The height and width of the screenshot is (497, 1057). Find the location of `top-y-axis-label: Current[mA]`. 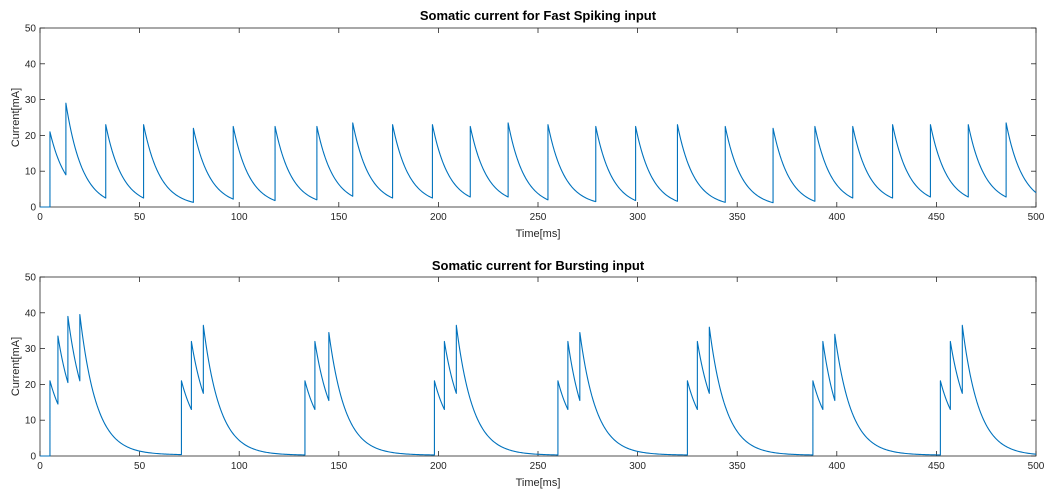

top-y-axis-label: Current[mA] is located at coordinates (16, 117).